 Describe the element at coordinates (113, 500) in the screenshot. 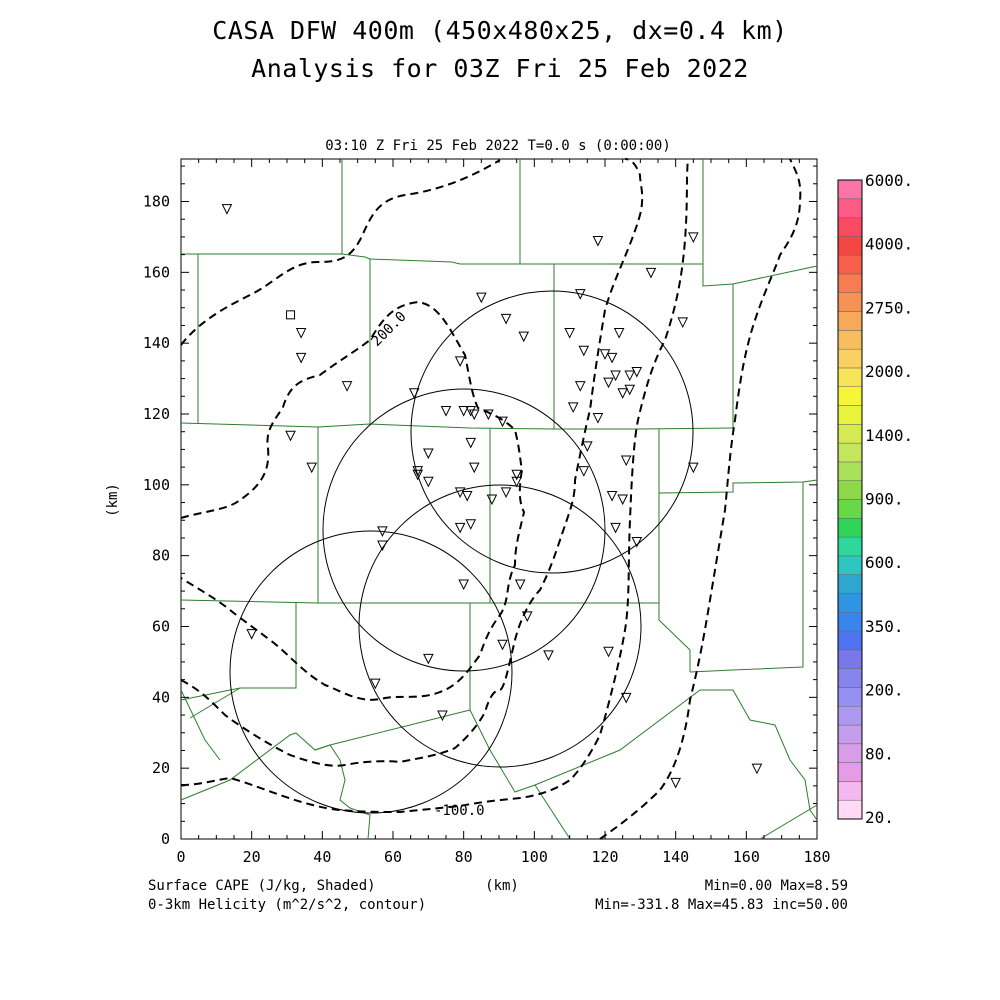

I see `y-axis-label: (km)` at that location.